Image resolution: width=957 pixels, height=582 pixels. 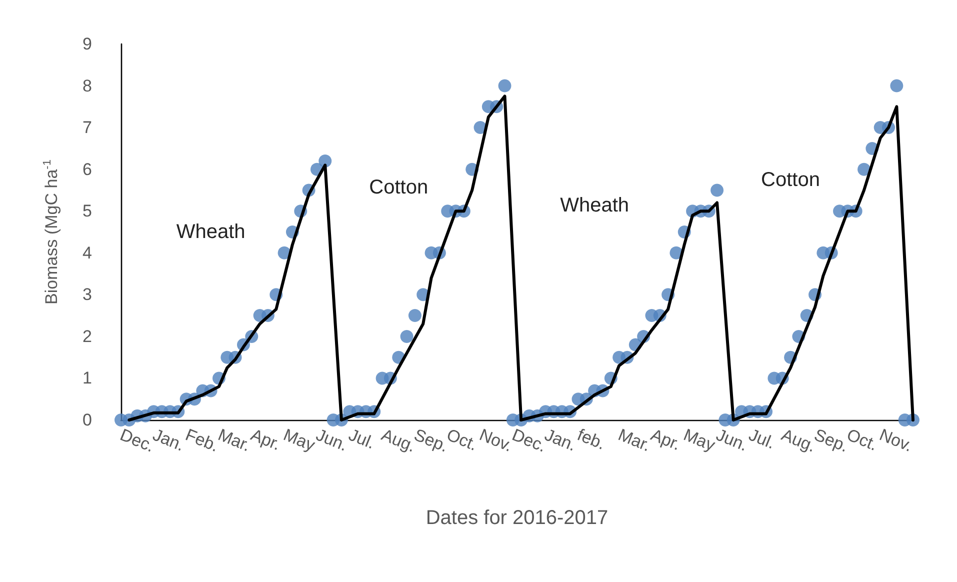 What do you see at coordinates (51, 232) in the screenshot?
I see `y-axis-title: Biomass (MgC ha-1` at bounding box center [51, 232].